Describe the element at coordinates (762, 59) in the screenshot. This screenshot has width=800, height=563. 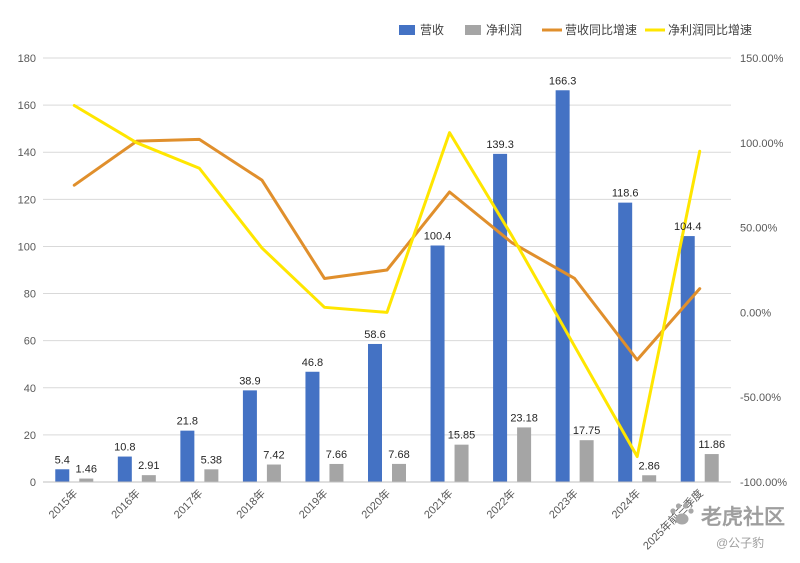
I see `y-right-tick-label: 150.00%` at that location.